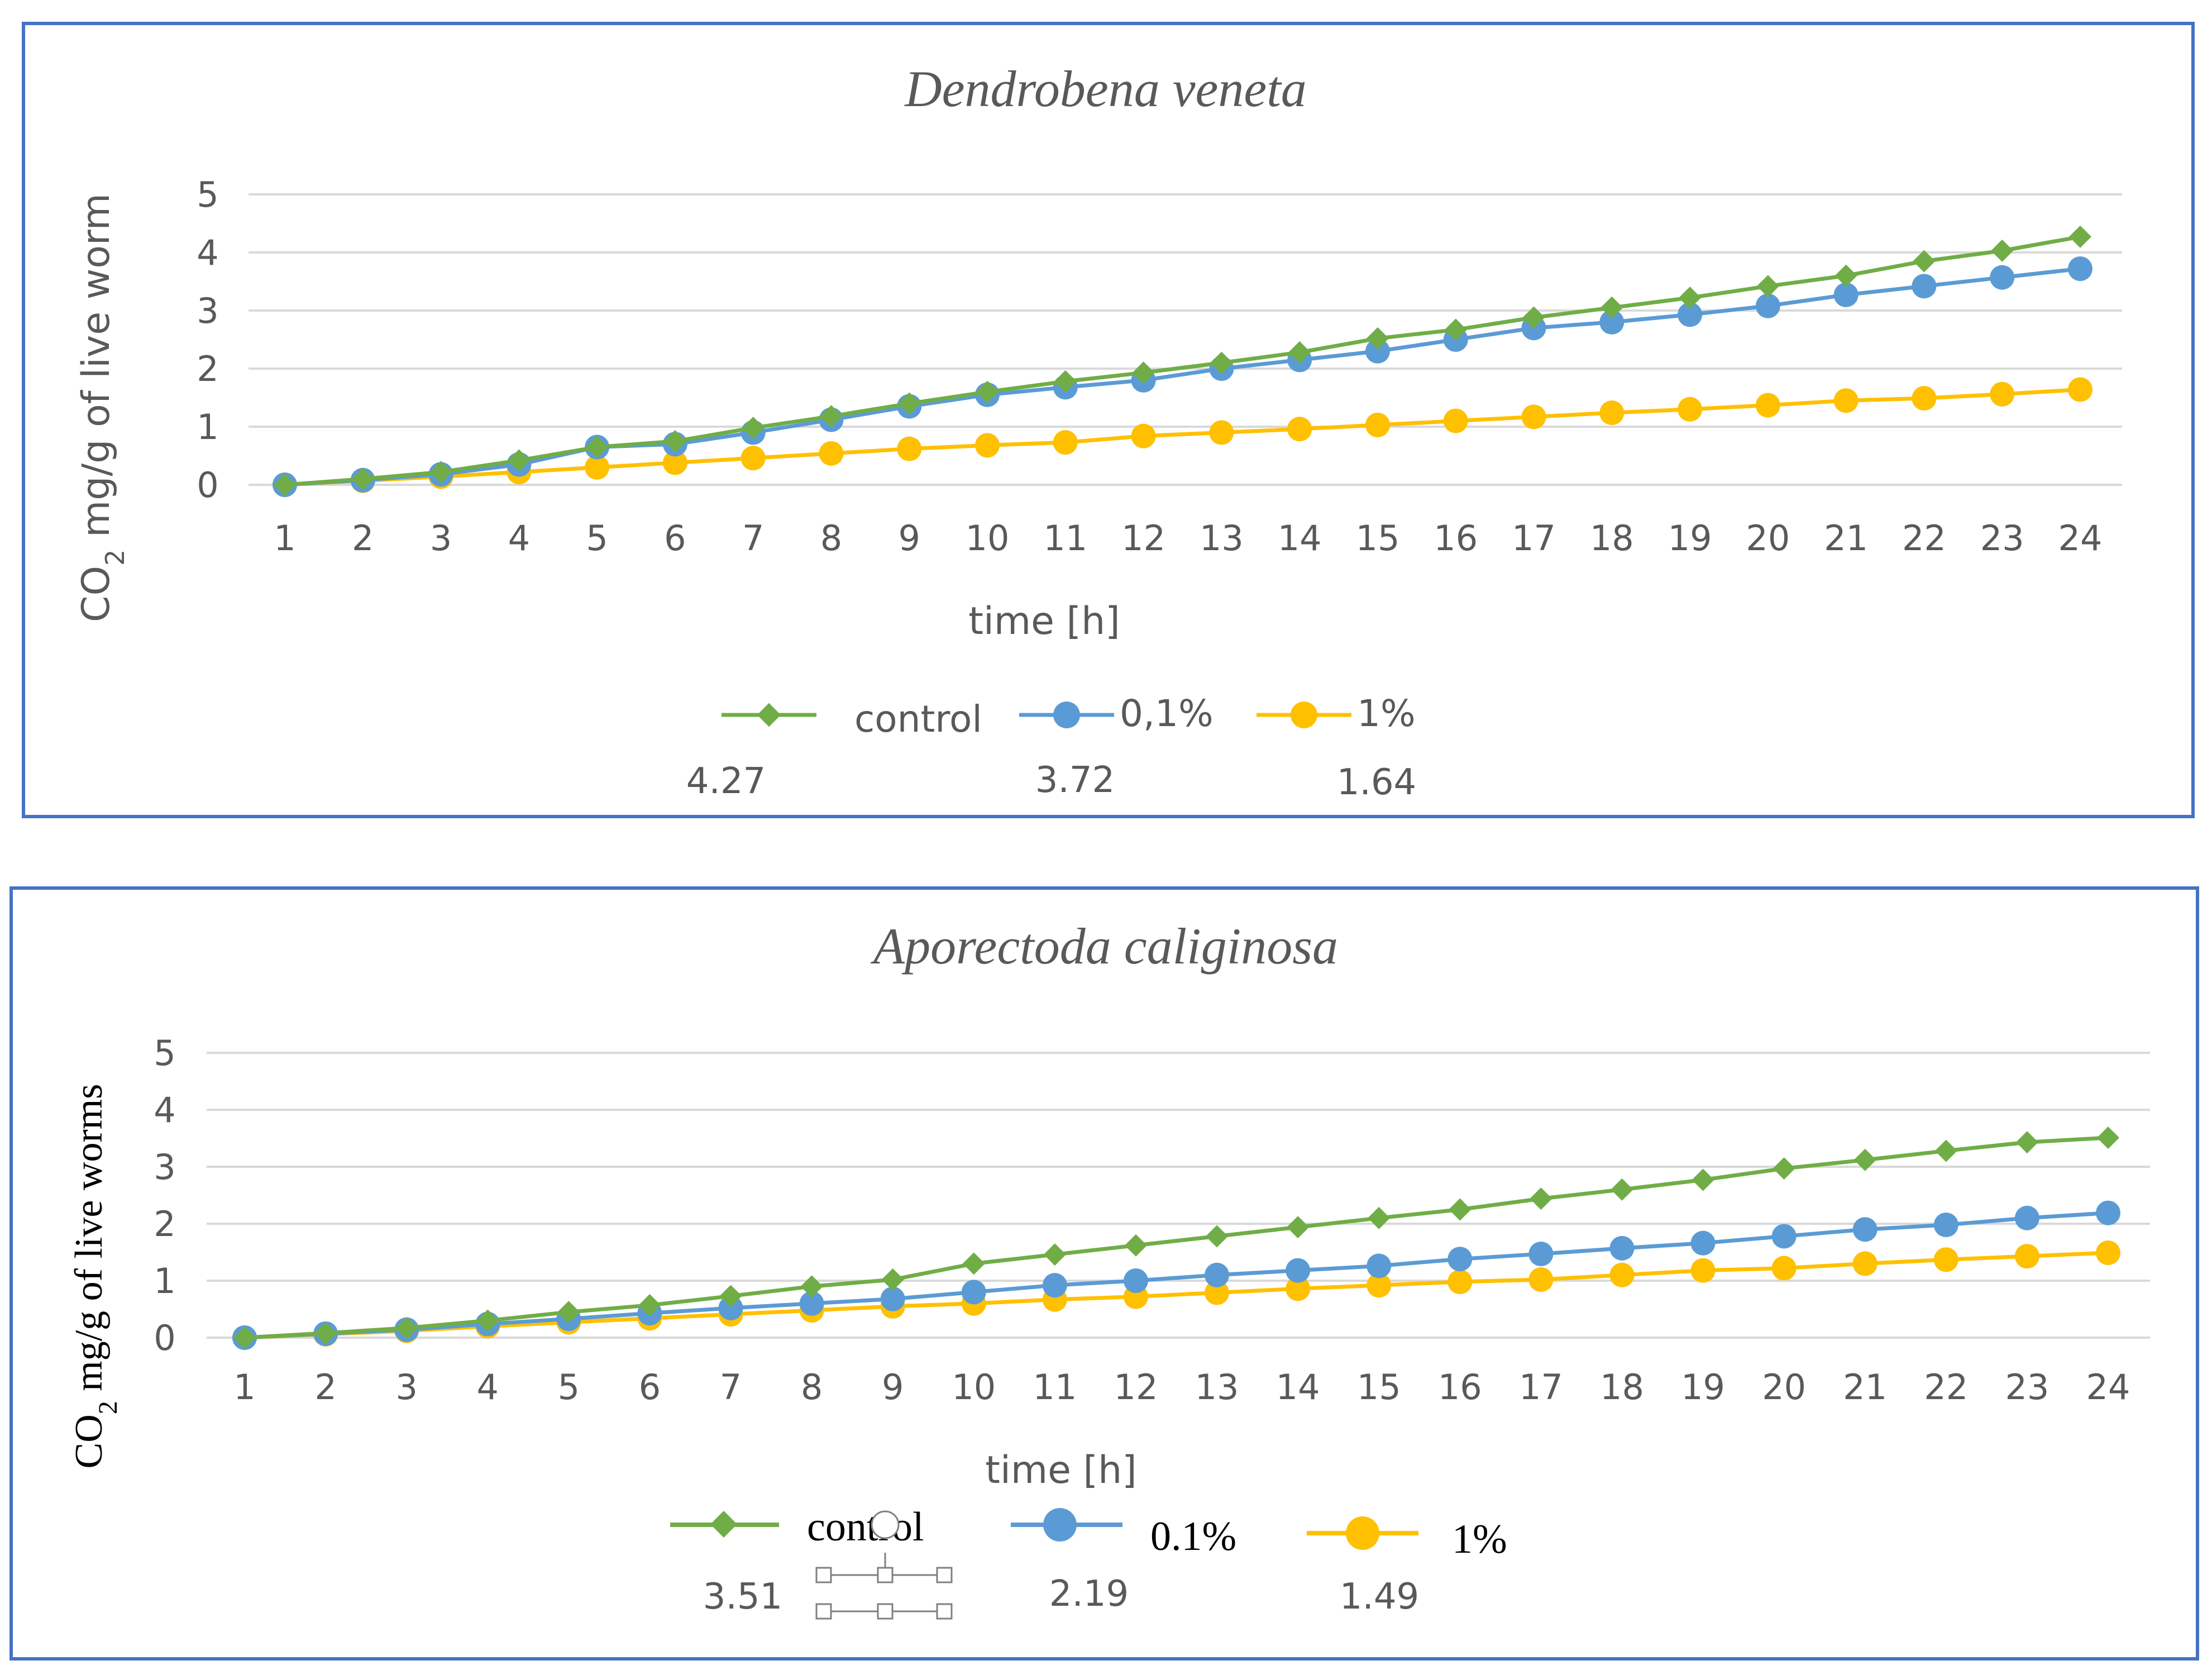 Image resolution: width=2212 pixels, height=1670 pixels. What do you see at coordinates (1380, 1596) in the screenshot?
I see `final-value-1pct: 1.49` at bounding box center [1380, 1596].